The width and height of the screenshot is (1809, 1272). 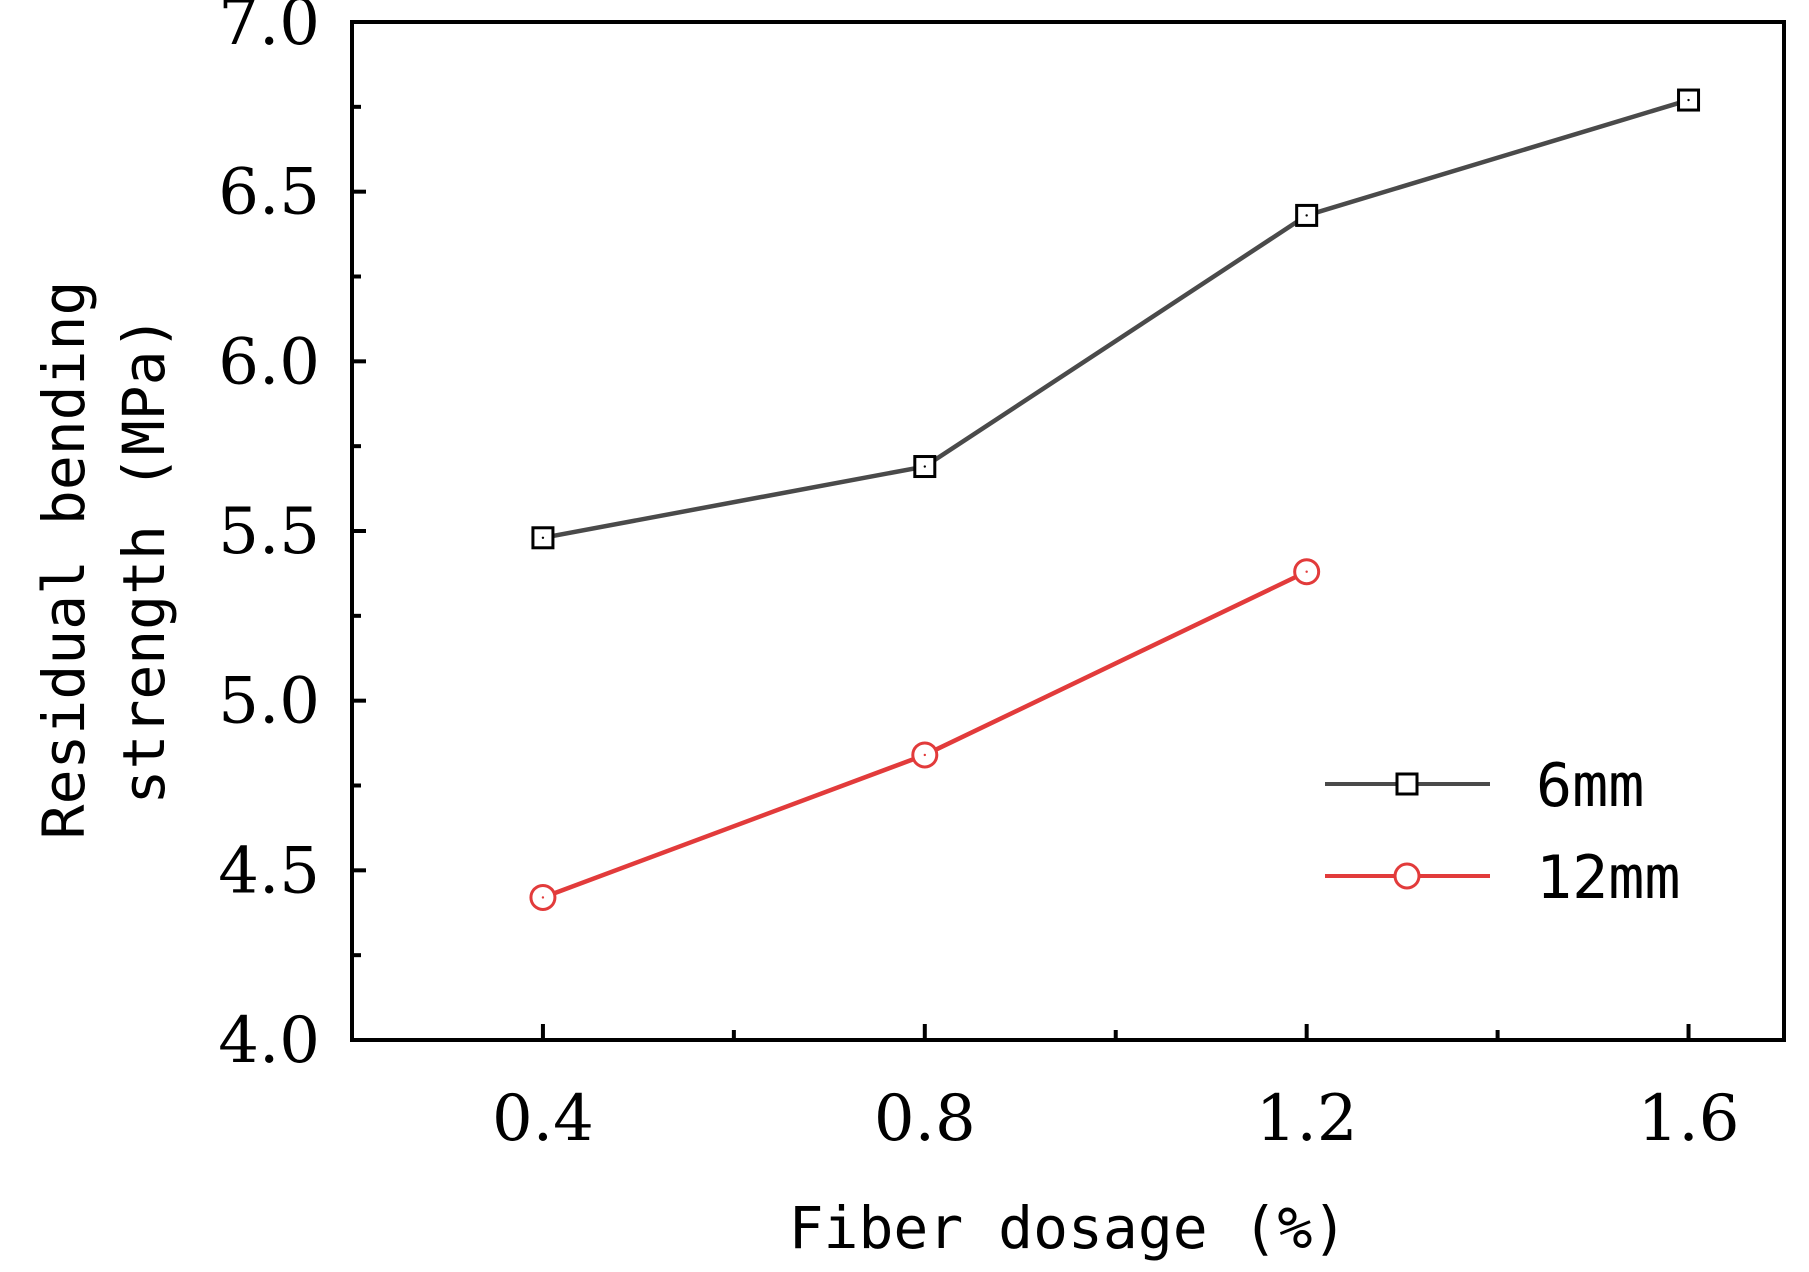 What do you see at coordinates (925, 734) in the screenshot?
I see `series-line-12mm` at bounding box center [925, 734].